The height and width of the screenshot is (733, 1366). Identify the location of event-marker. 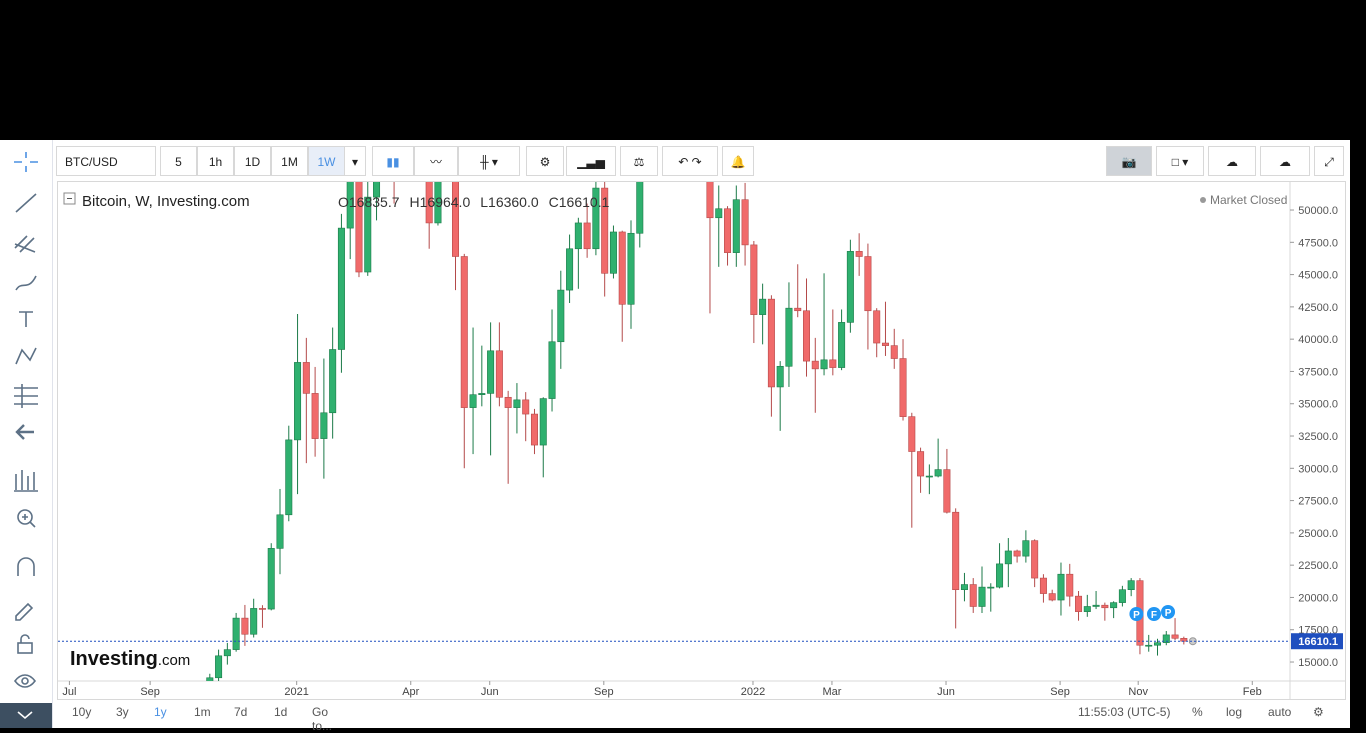
(1168, 612).